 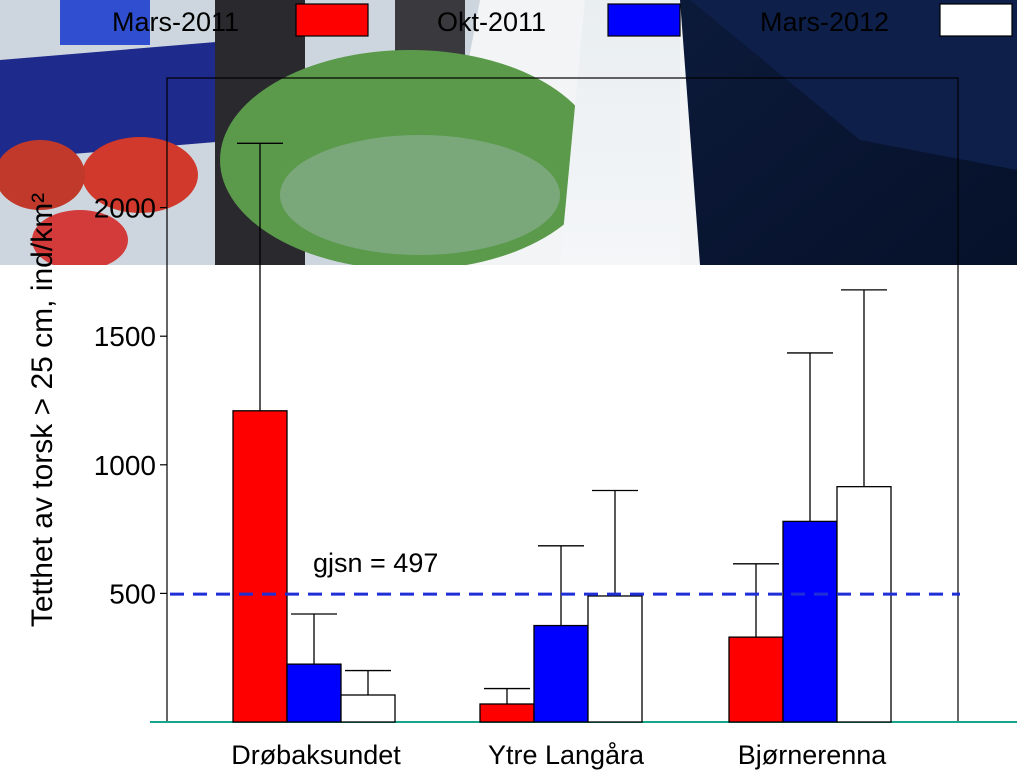 What do you see at coordinates (42, 410) in the screenshot?
I see `y-axis-label: Tetthet av torsk > 25 cm, ind/km²` at bounding box center [42, 410].